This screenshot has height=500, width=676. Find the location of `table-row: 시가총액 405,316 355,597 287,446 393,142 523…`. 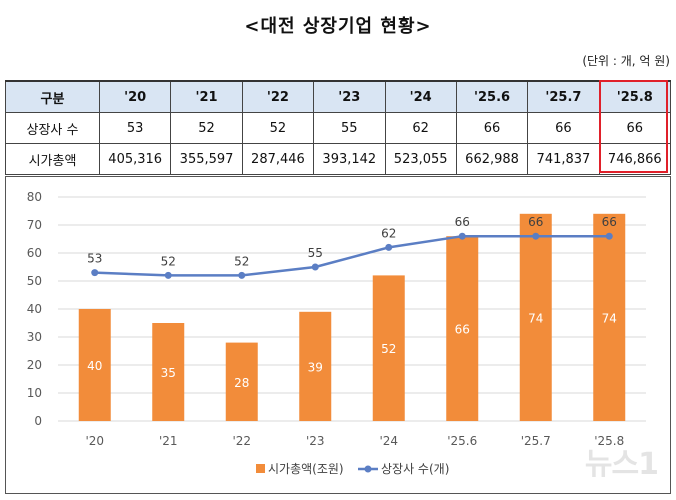

table-row: 시가총액 405,316 355,597 287,446 393,142 523… is located at coordinates (338, 159).